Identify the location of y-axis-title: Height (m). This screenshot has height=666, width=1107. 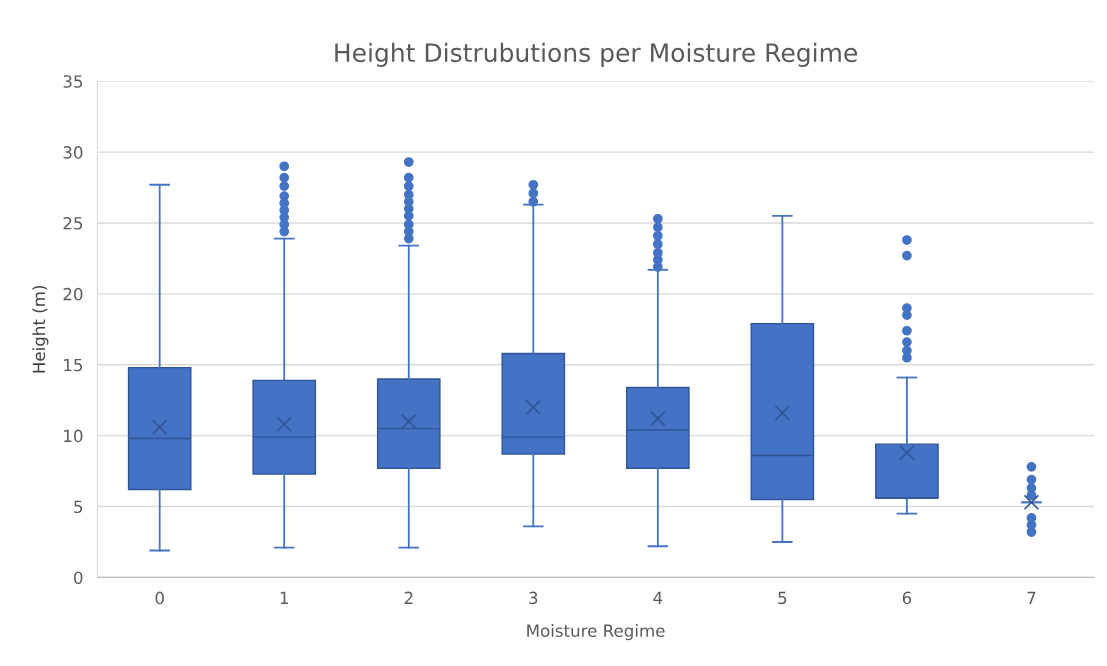
(40, 329).